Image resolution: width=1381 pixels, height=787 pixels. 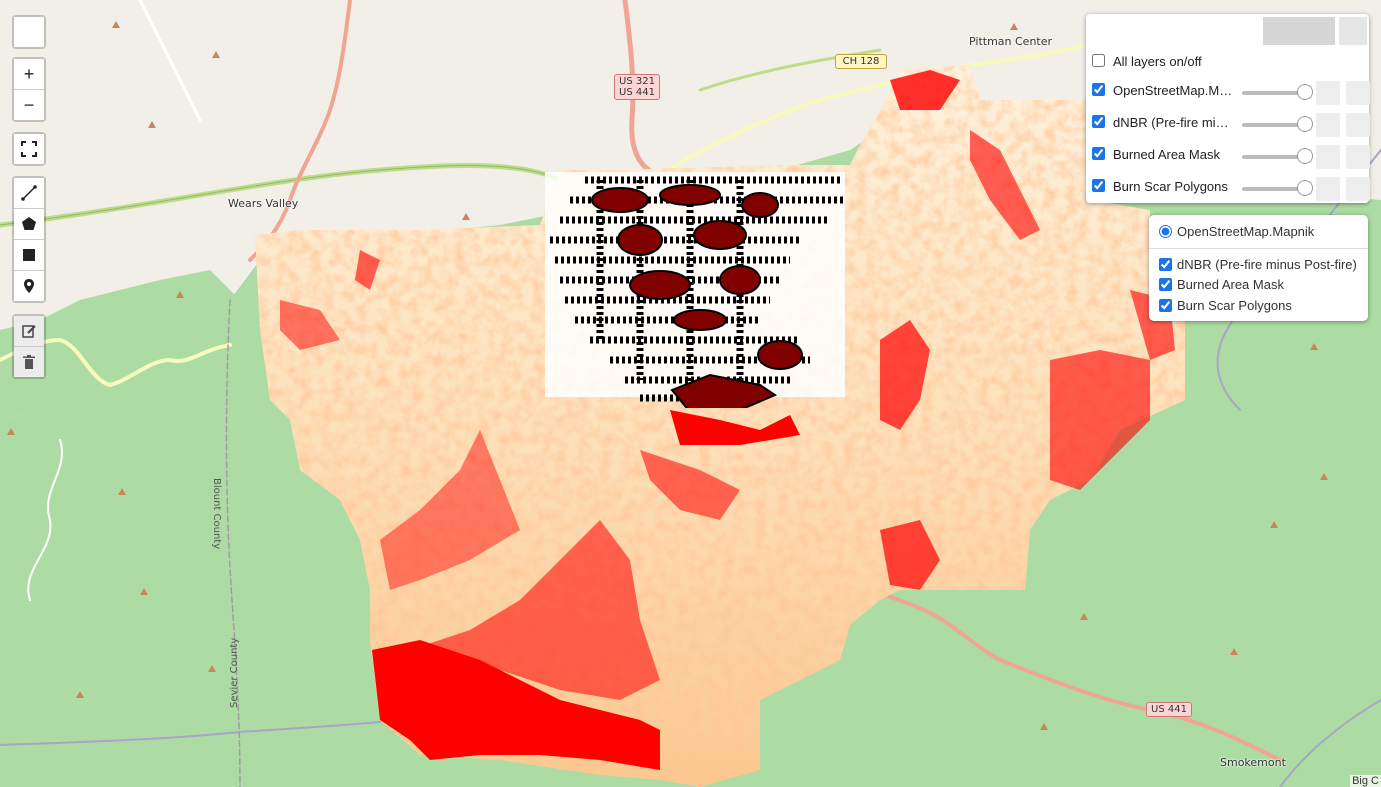 What do you see at coordinates (695, 290) in the screenshot?
I see `burn-scar-polygons` at bounding box center [695, 290].